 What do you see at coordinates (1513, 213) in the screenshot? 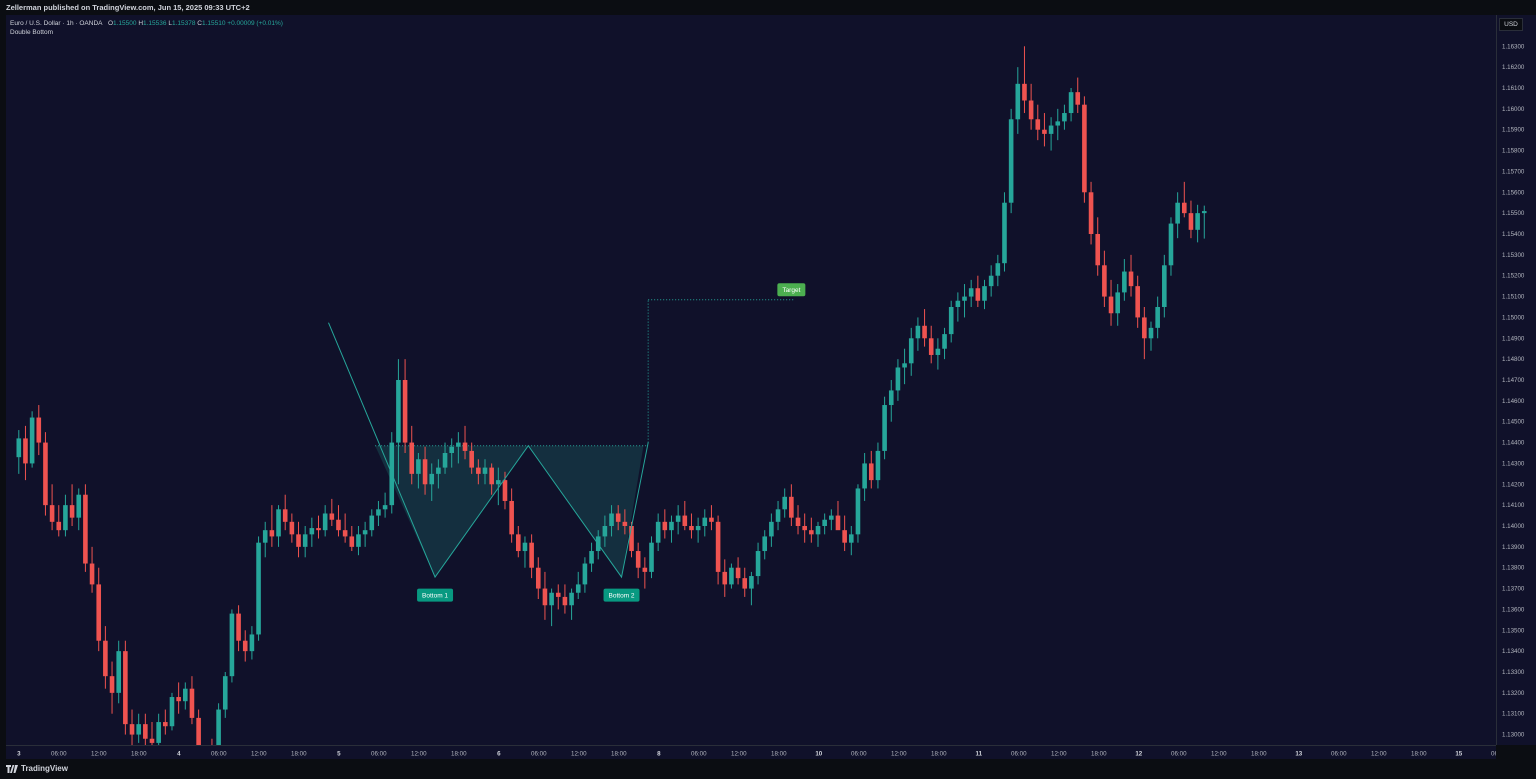
I see `price-tick-label: 1.15500` at bounding box center [1513, 213].